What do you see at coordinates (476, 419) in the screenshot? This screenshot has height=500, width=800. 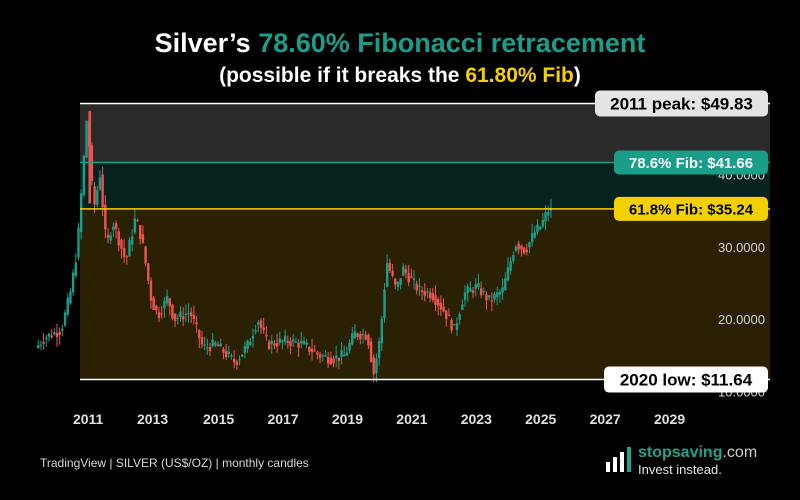 I see `x-tick-label: 2023` at bounding box center [476, 419].